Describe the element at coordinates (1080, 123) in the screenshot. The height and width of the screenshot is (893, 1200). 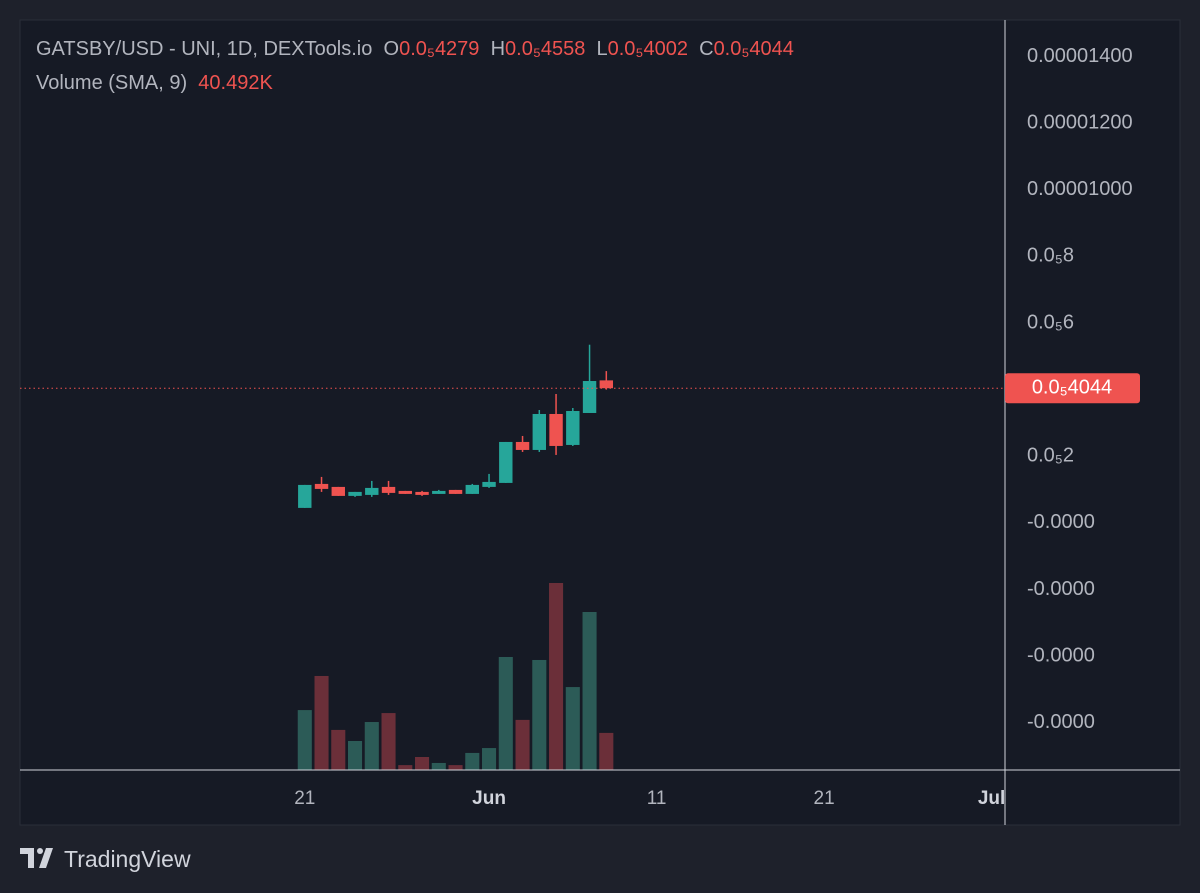
I see `y-tick-label: 0.00001200` at that location.